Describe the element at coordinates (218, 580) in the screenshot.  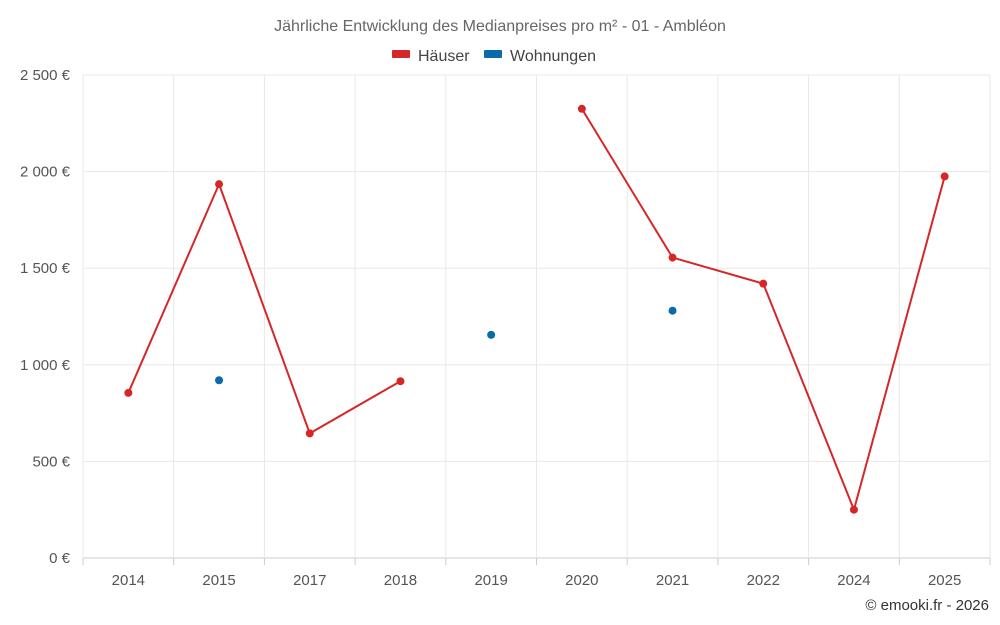
I see `x-tick-label: 2015` at that location.